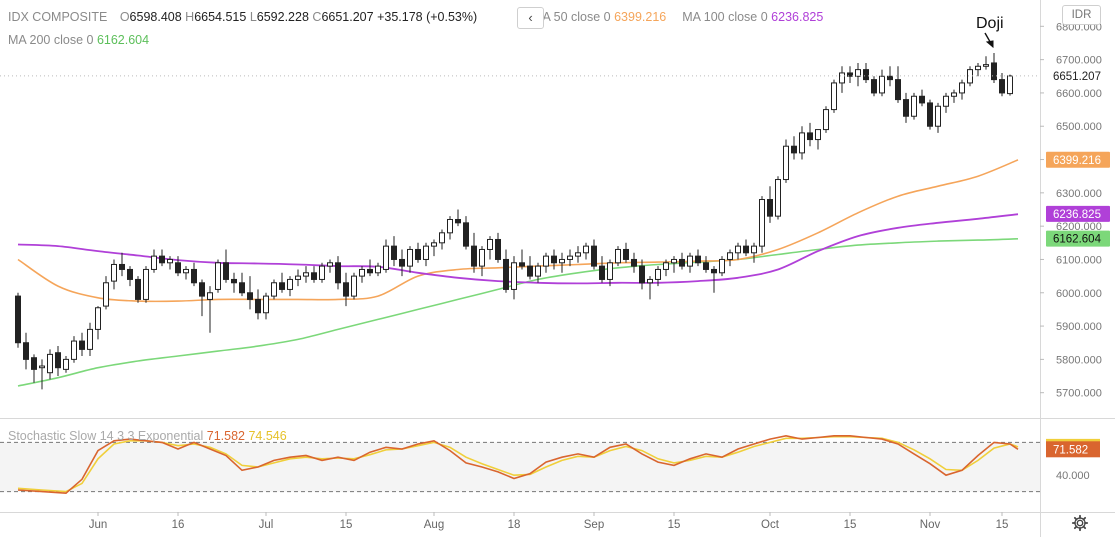 The width and height of the screenshot is (1115, 537). Describe the element at coordinates (514, 525) in the screenshot. I see `time-tick-label: 18` at that location.